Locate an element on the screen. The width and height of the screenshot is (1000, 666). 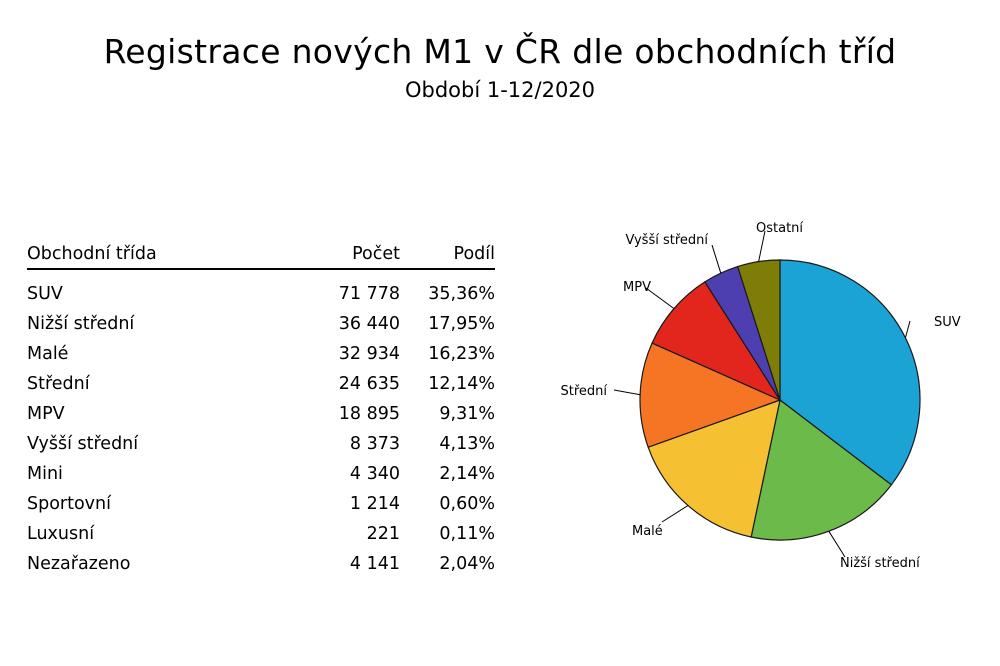
count-cell: 36 440 is located at coordinates (369, 324).